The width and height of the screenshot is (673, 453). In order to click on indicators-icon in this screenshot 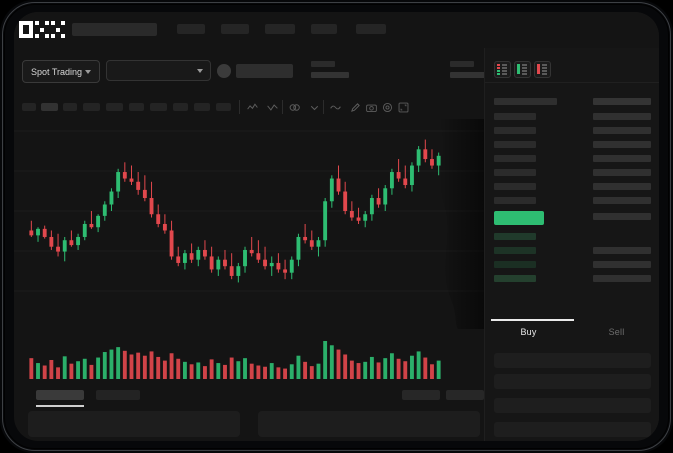, I will do `click(272, 107)`.